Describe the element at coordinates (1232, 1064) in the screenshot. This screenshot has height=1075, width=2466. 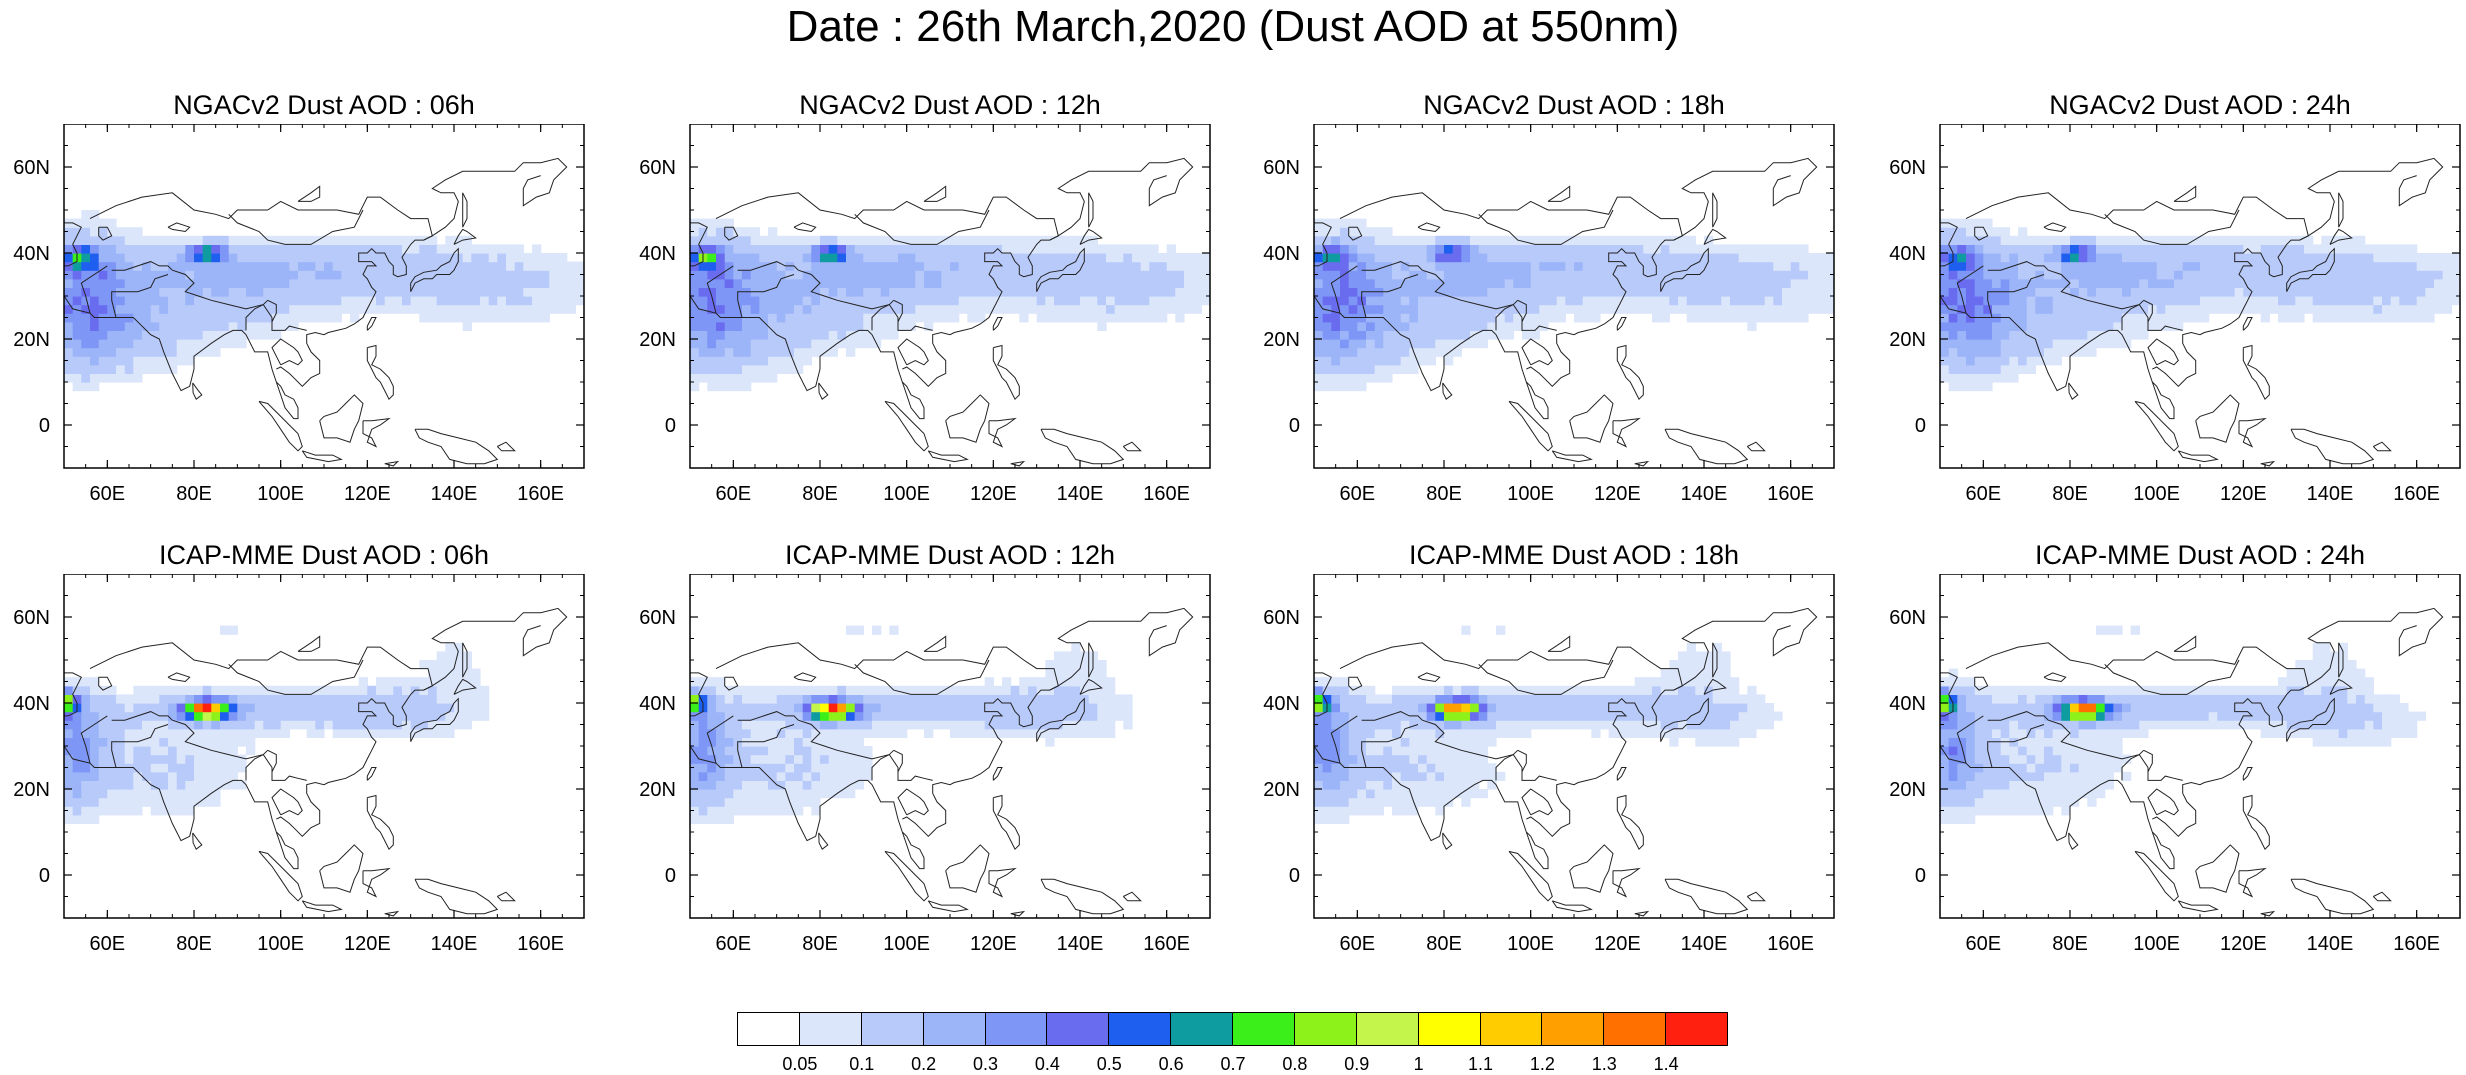
I see `colorbar-label: 0.7` at that location.